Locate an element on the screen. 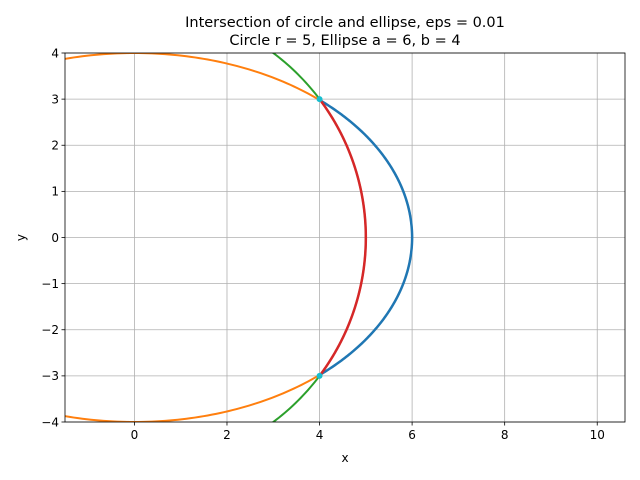 Image resolution: width=640 pixels, height=480 pixels. ellipse-region-curve is located at coordinates (365, 237).